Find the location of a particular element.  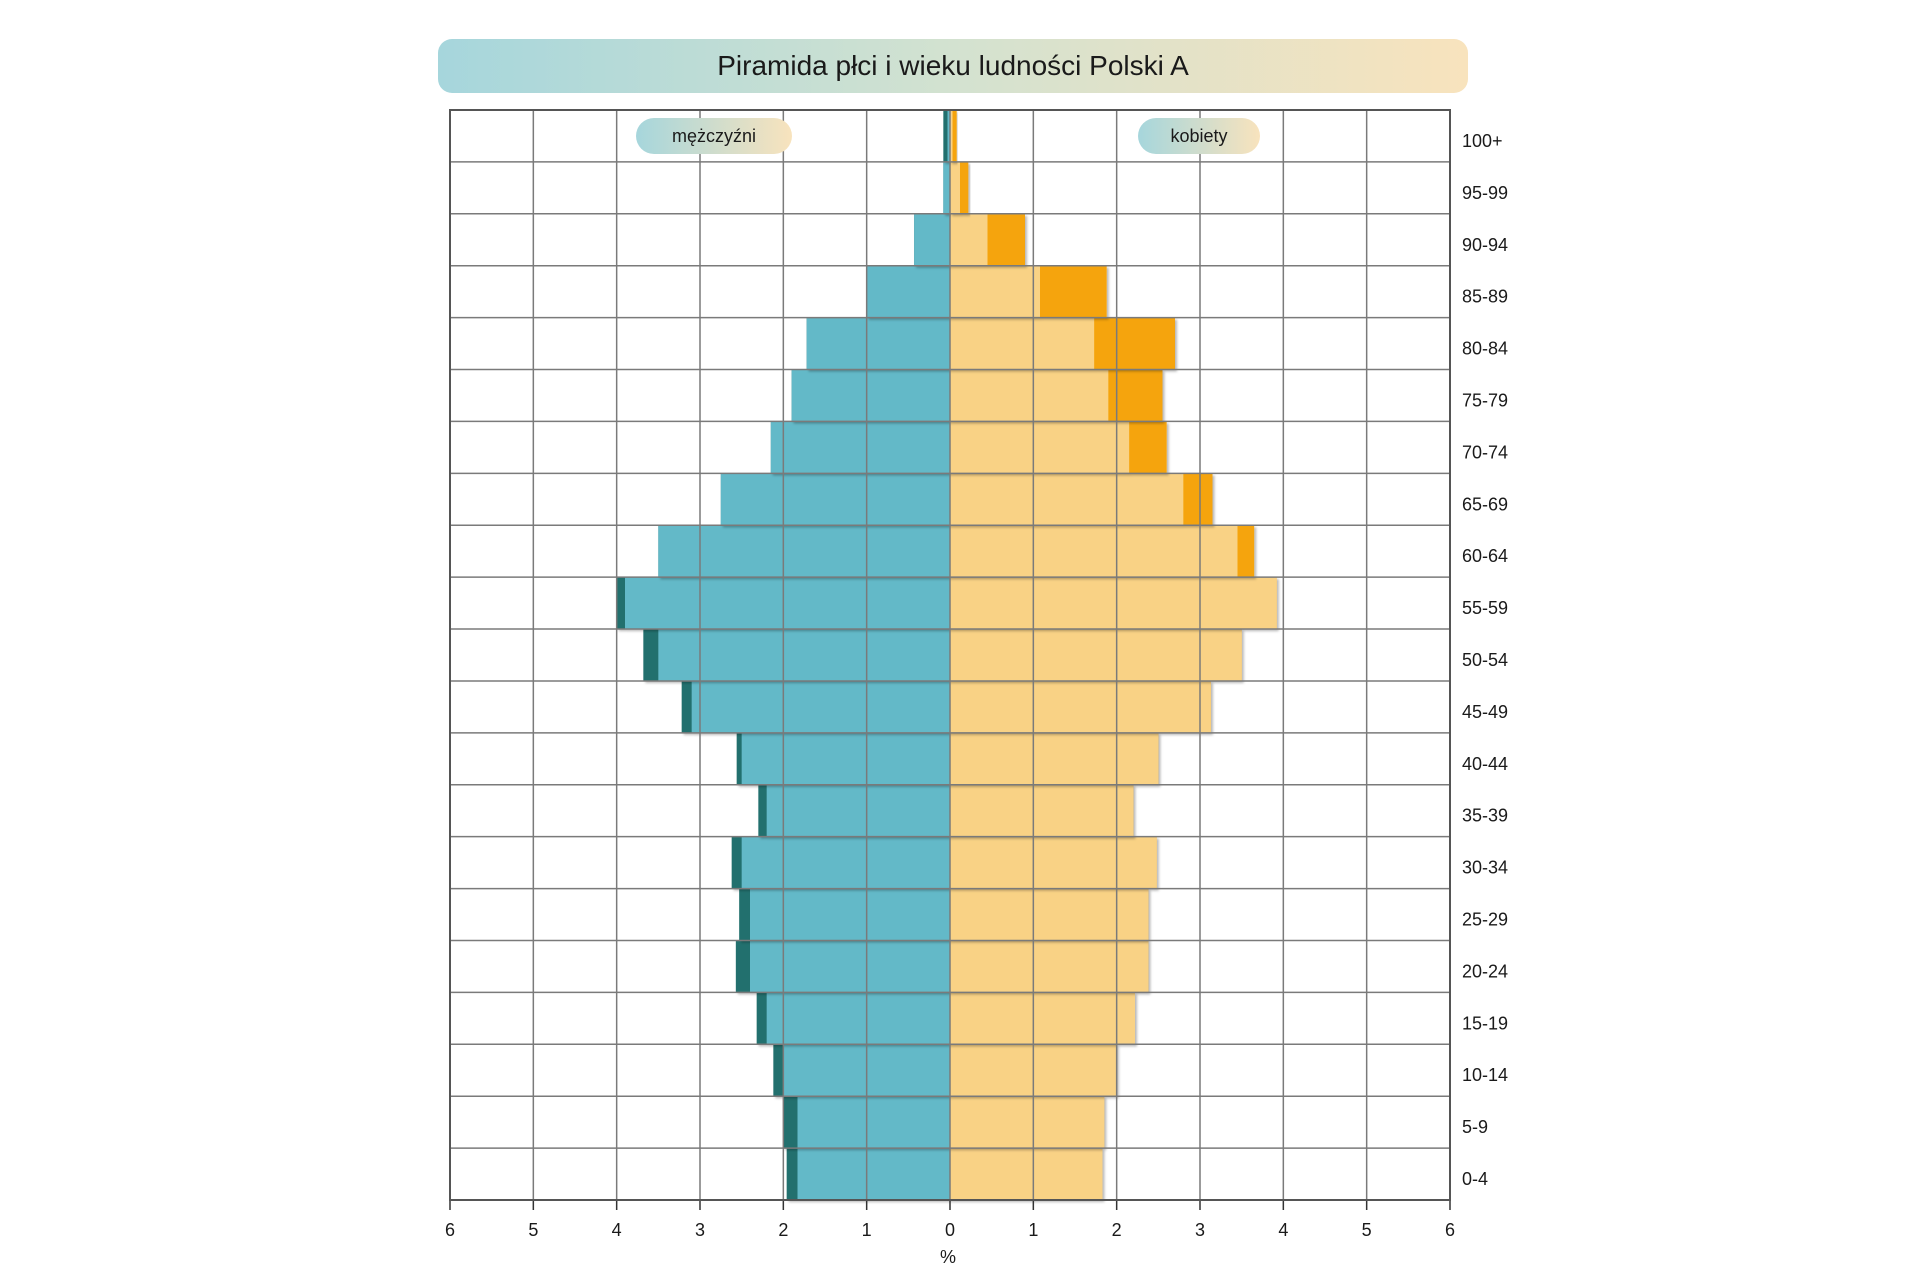

legend: mężczyźni kobiety is located at coordinates (948, 136).